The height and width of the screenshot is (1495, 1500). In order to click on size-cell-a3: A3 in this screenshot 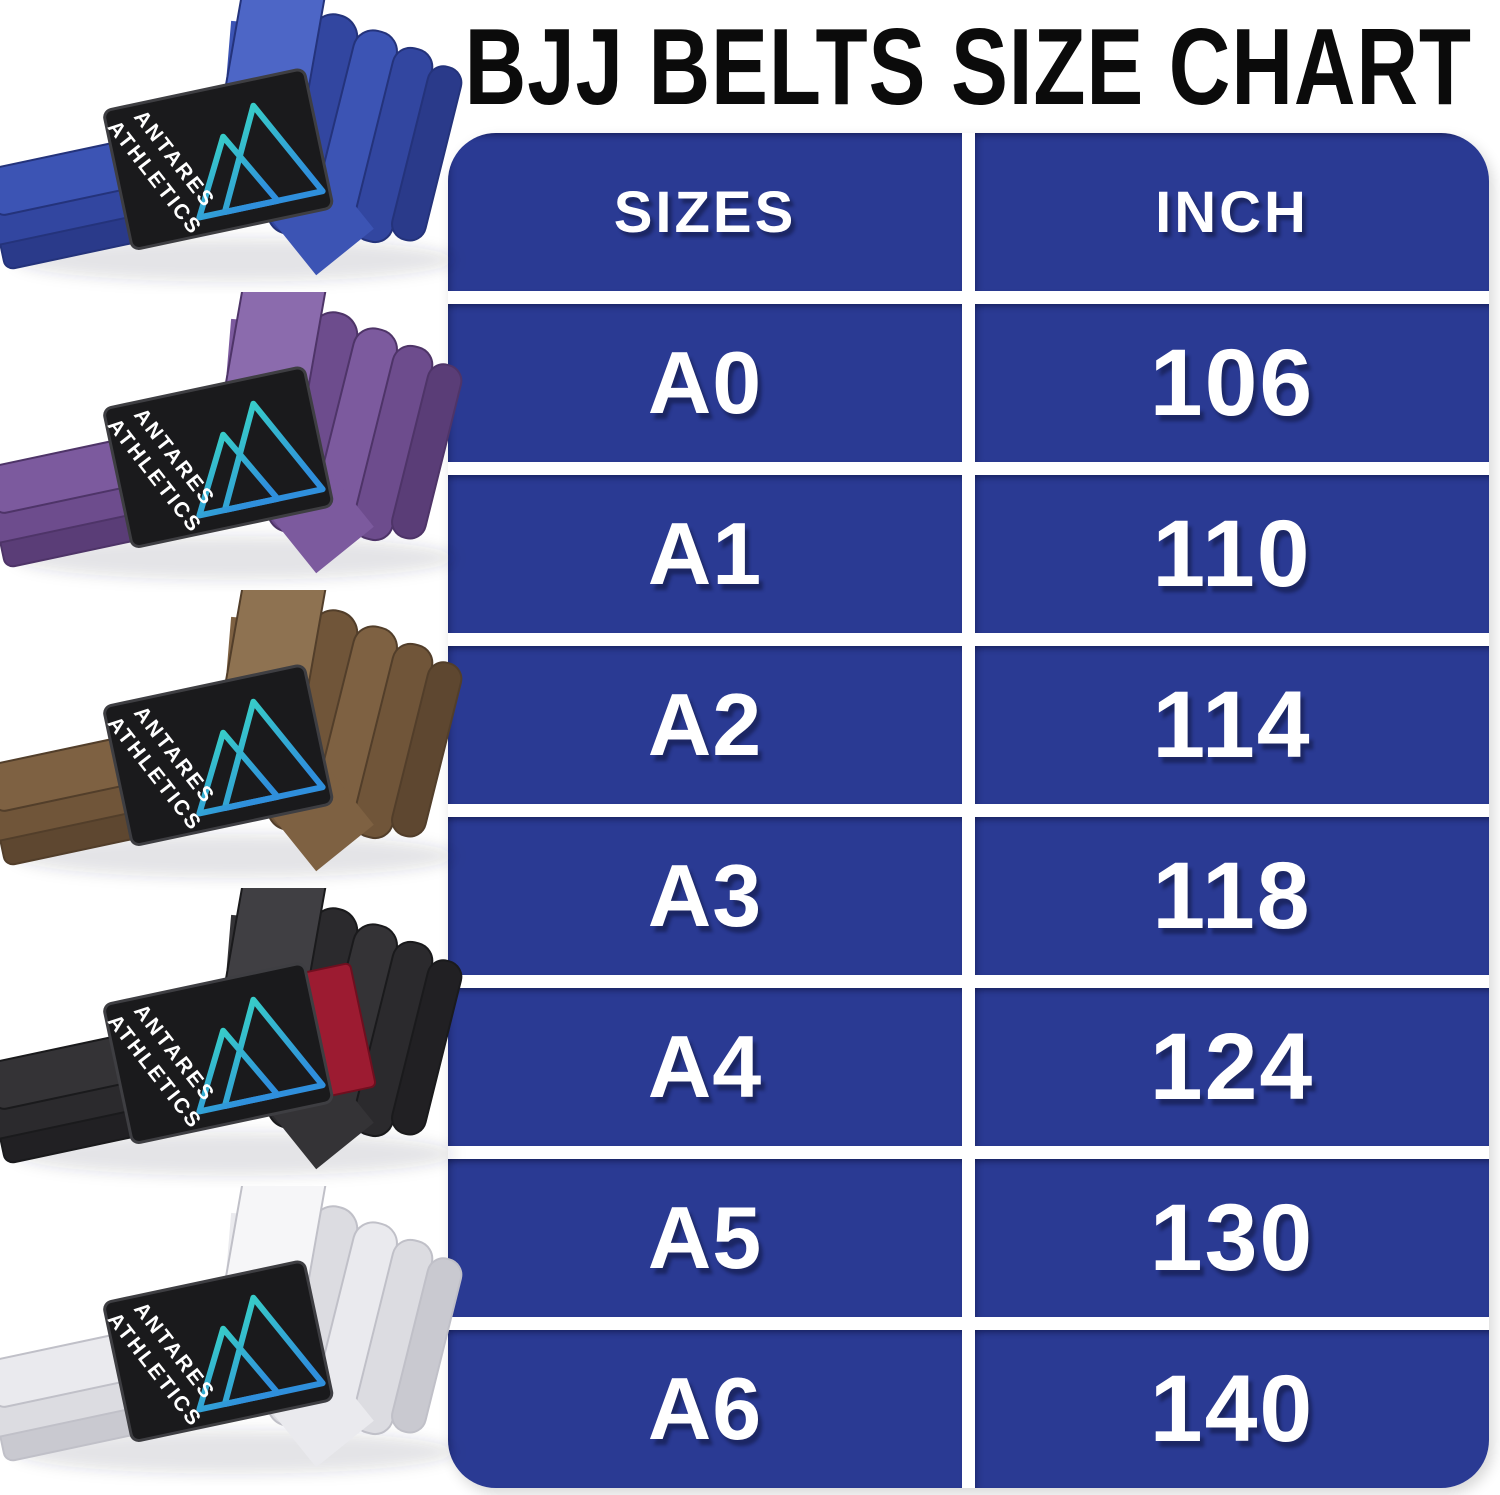, I will do `click(705, 896)`.